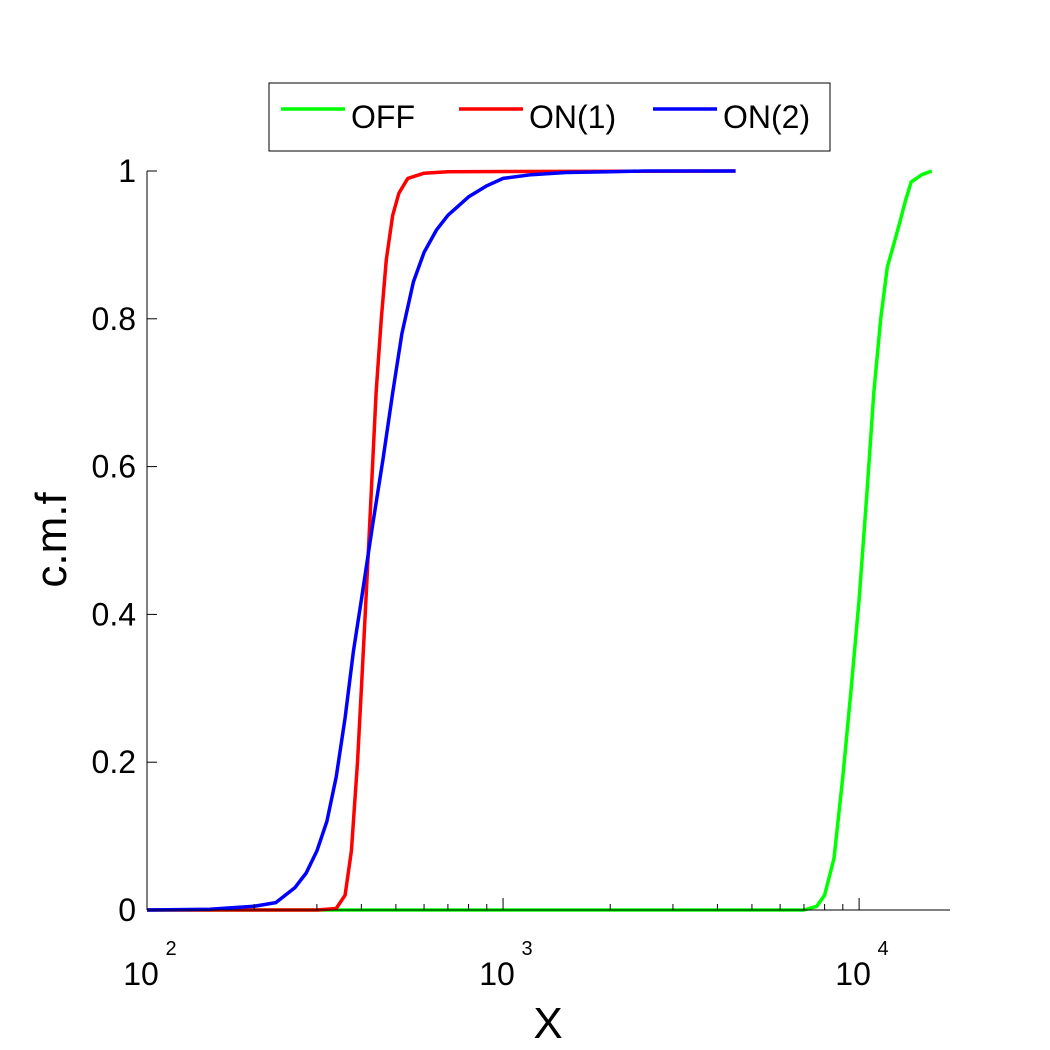 The height and width of the screenshot is (1050, 1050). What do you see at coordinates (348, 117) in the screenshot?
I see `legend-entry: OFF` at bounding box center [348, 117].